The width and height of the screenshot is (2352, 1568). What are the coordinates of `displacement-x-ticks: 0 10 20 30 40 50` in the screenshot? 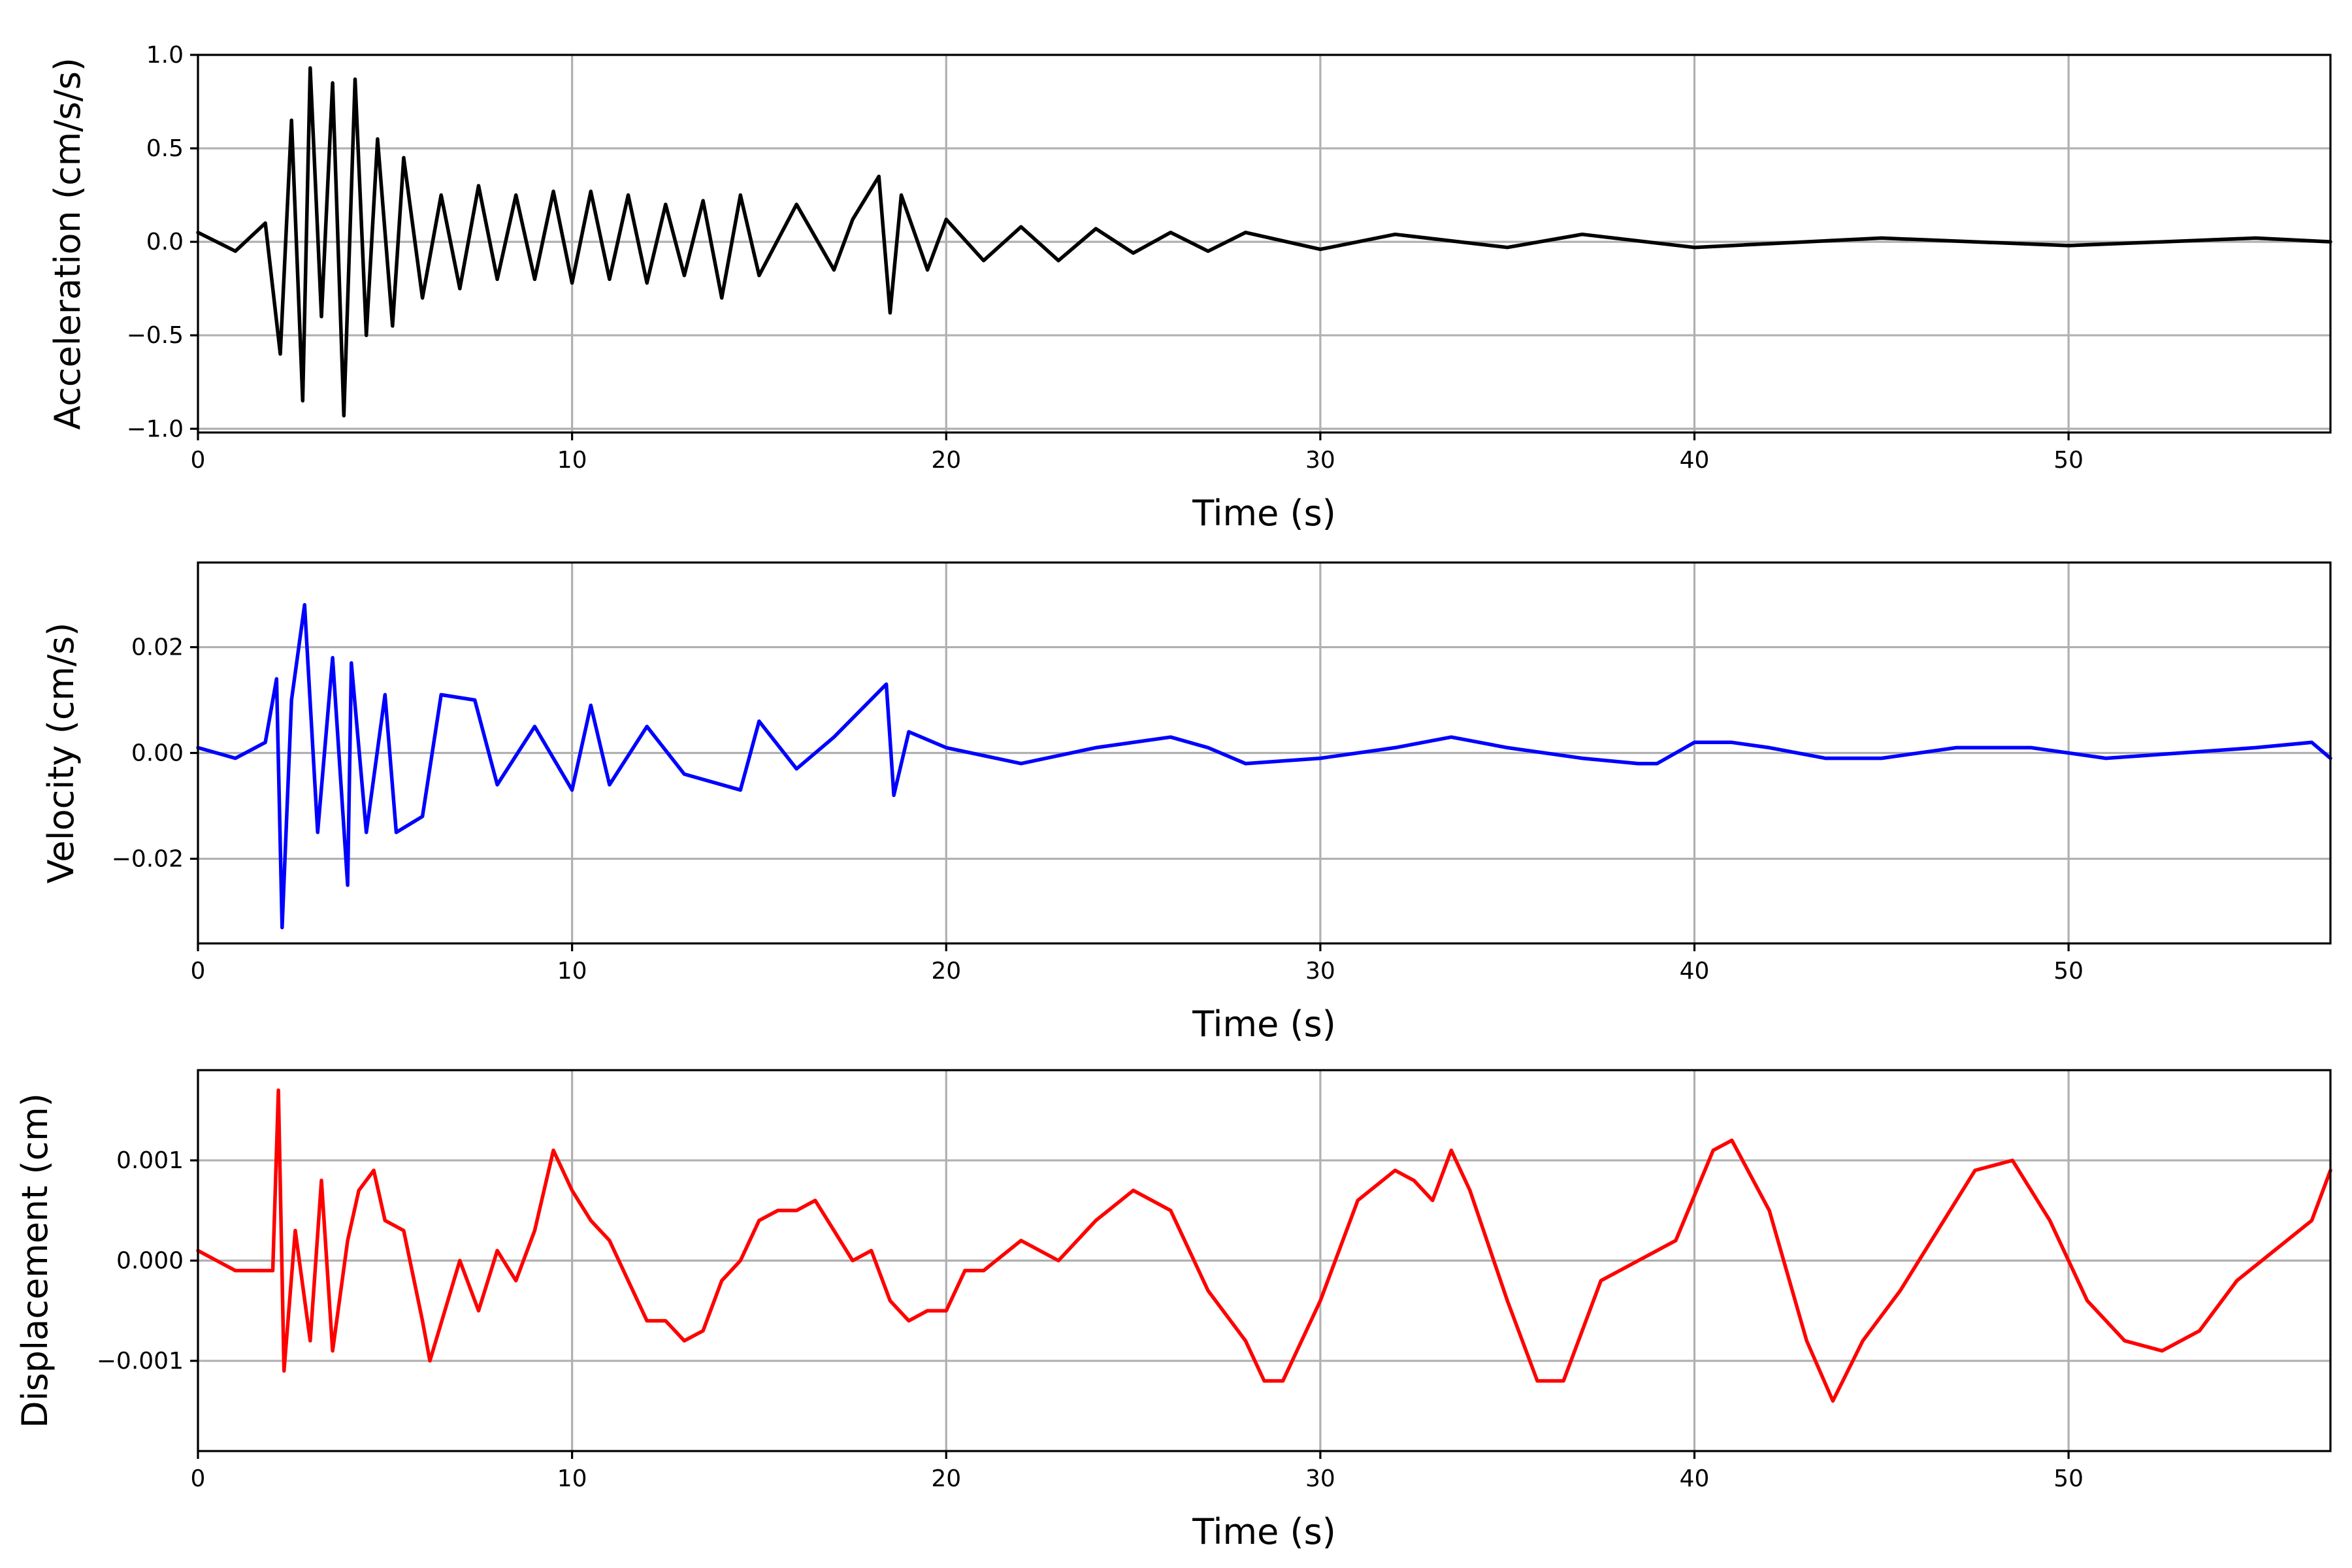 It's located at (1137, 1471).